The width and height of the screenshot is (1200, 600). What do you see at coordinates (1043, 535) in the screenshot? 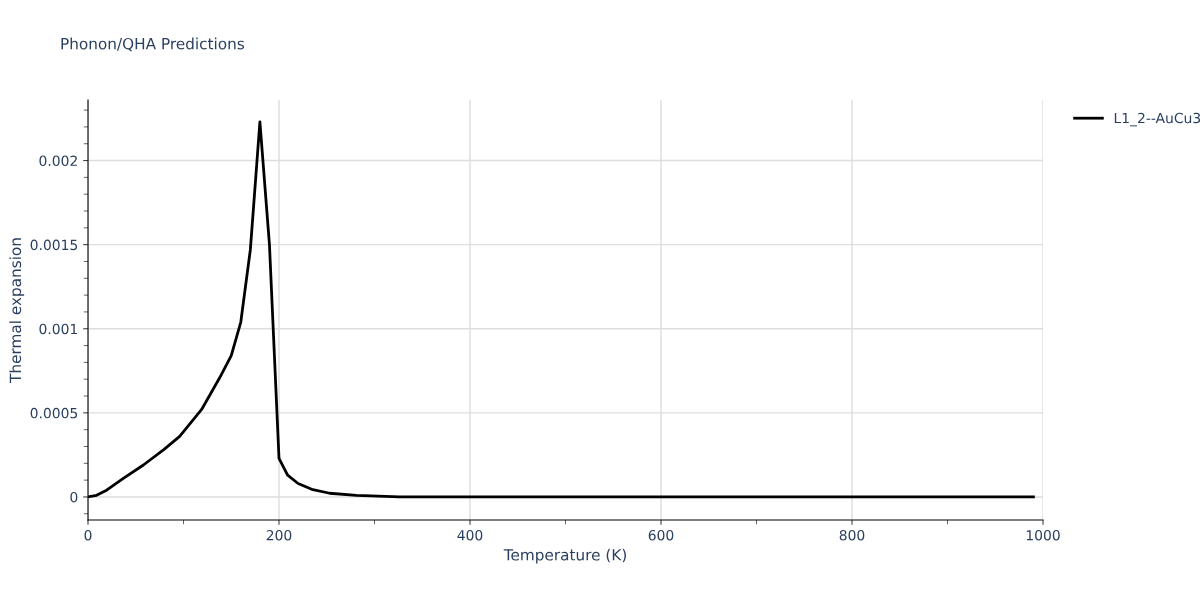
I see `x-tick-label: 1000` at bounding box center [1043, 535].